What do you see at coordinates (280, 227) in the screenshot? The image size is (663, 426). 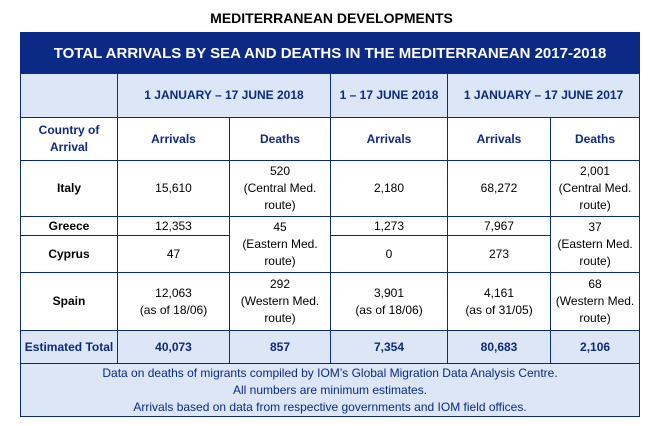 I see `eastern-deaths-2018-value: 45` at bounding box center [280, 227].